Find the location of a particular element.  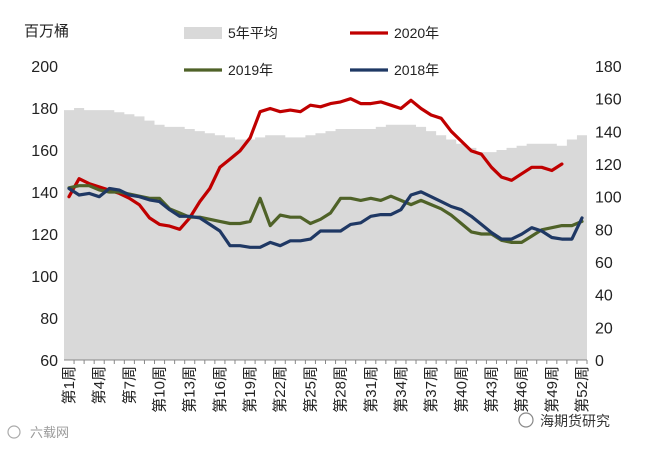

y-left-tick-label: 180 is located at coordinates (44, 109).